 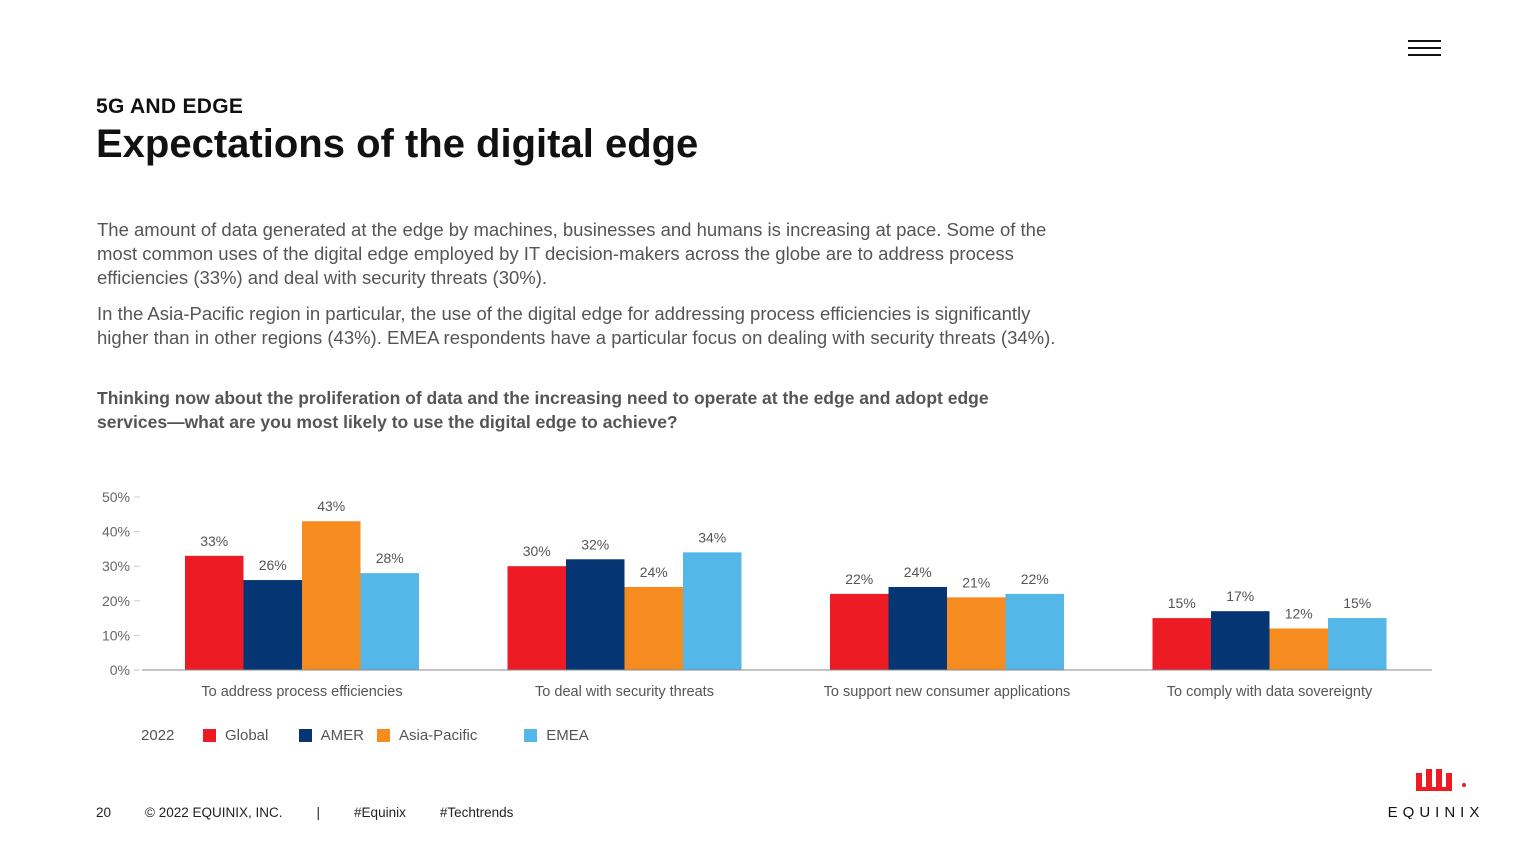 What do you see at coordinates (1424, 48) in the screenshot?
I see `hamburger-menu-icon` at bounding box center [1424, 48].